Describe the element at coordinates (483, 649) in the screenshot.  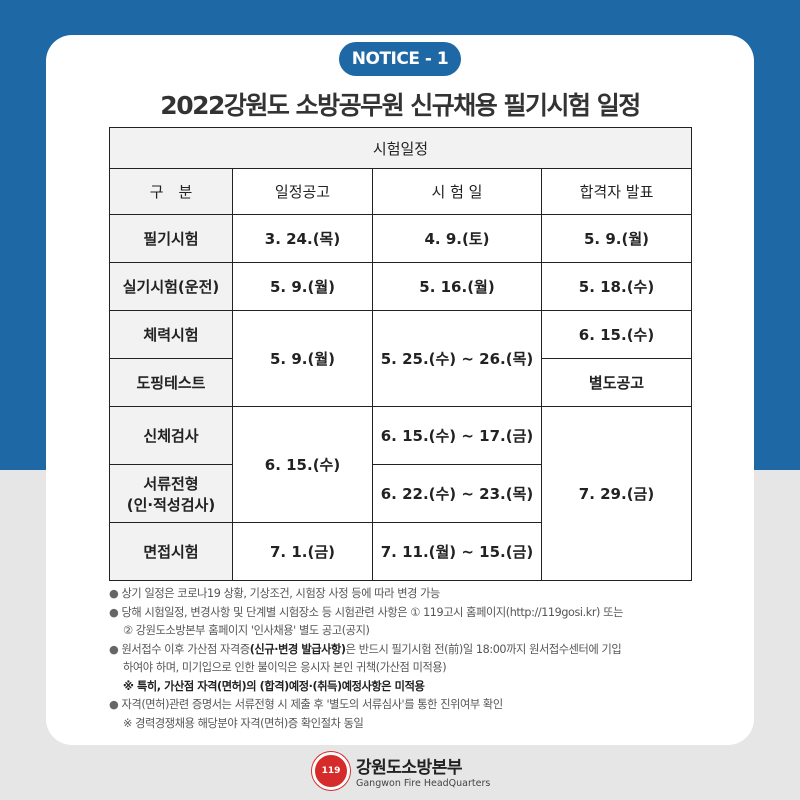
I see `note-text: 은 반드시 필기시험 전(前)일 18:00까지 원서접수센터에 기입` at that location.